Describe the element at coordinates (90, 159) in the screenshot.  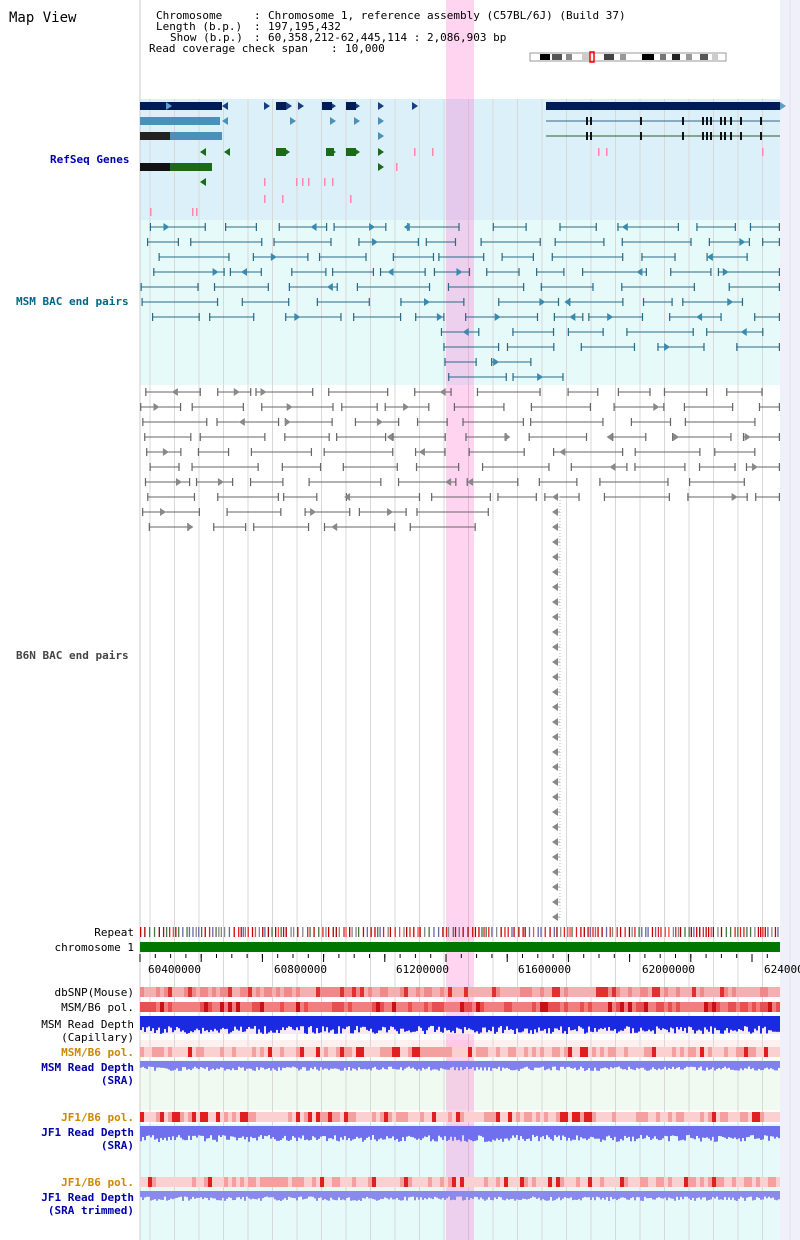
I see `track-label-refseq: RefSeq Genes` at that location.